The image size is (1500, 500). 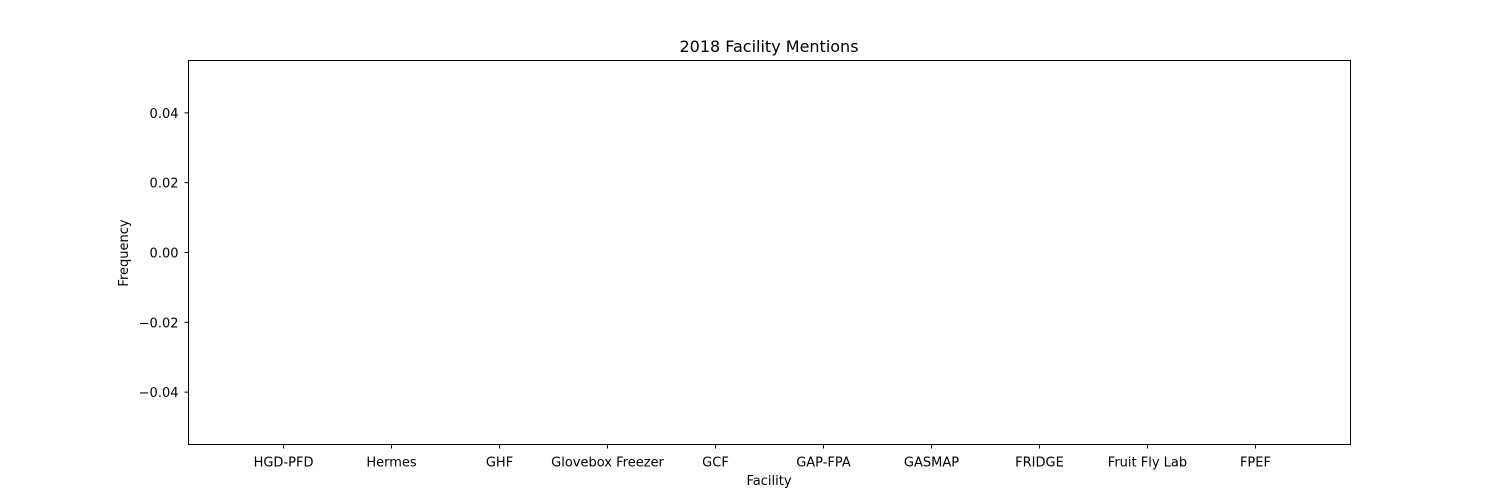 I want to click on y-axis-label: Frequency, so click(x=124, y=252).